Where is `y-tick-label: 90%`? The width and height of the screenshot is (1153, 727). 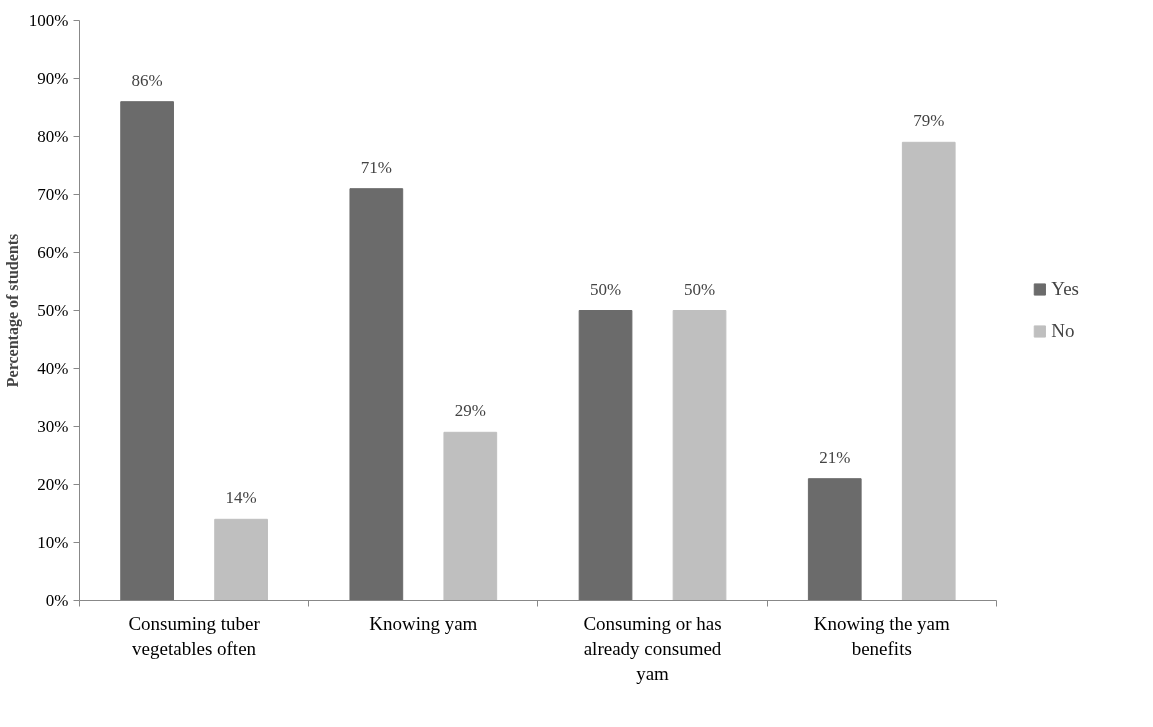
y-tick-label: 90% is located at coordinates (53, 78).